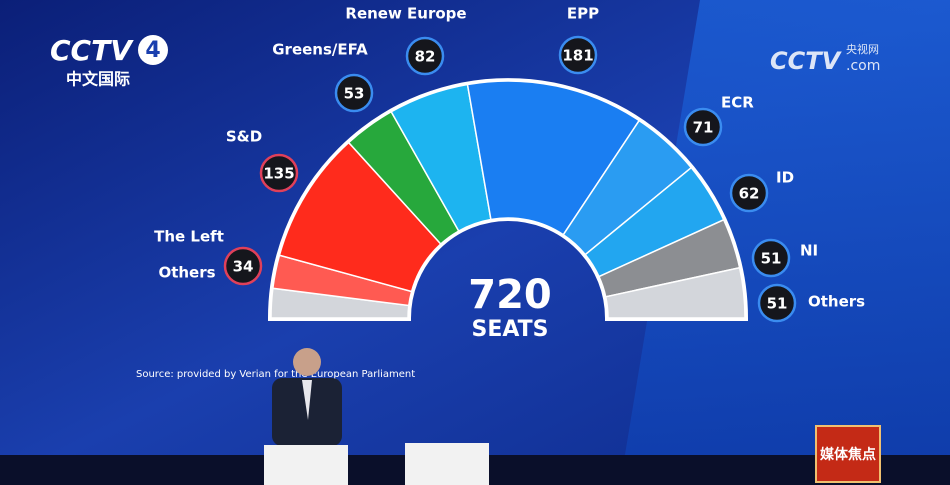 This screenshot has width=950, height=485. I want to click on party-label: ECR, so click(737, 103).